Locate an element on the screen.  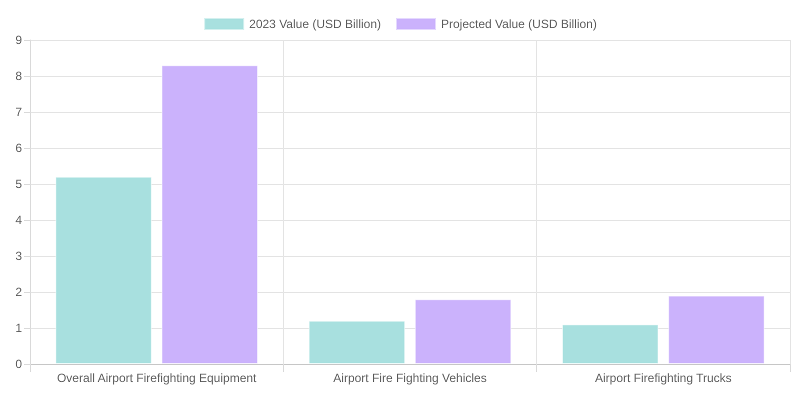
y-tick-label: 7 is located at coordinates (18, 112).